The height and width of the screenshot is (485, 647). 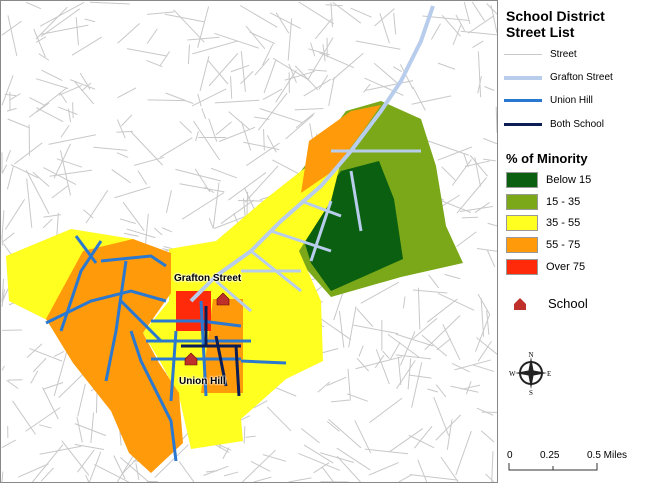 I want to click on svg-text: N, so click(x=530, y=355).